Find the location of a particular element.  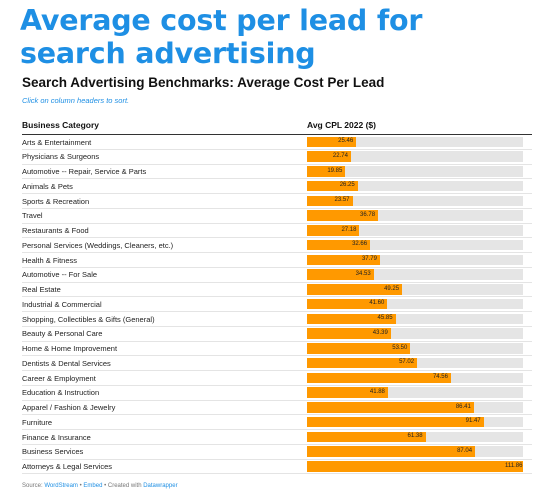

category-label: Education & Instruction is located at coordinates (61, 393).